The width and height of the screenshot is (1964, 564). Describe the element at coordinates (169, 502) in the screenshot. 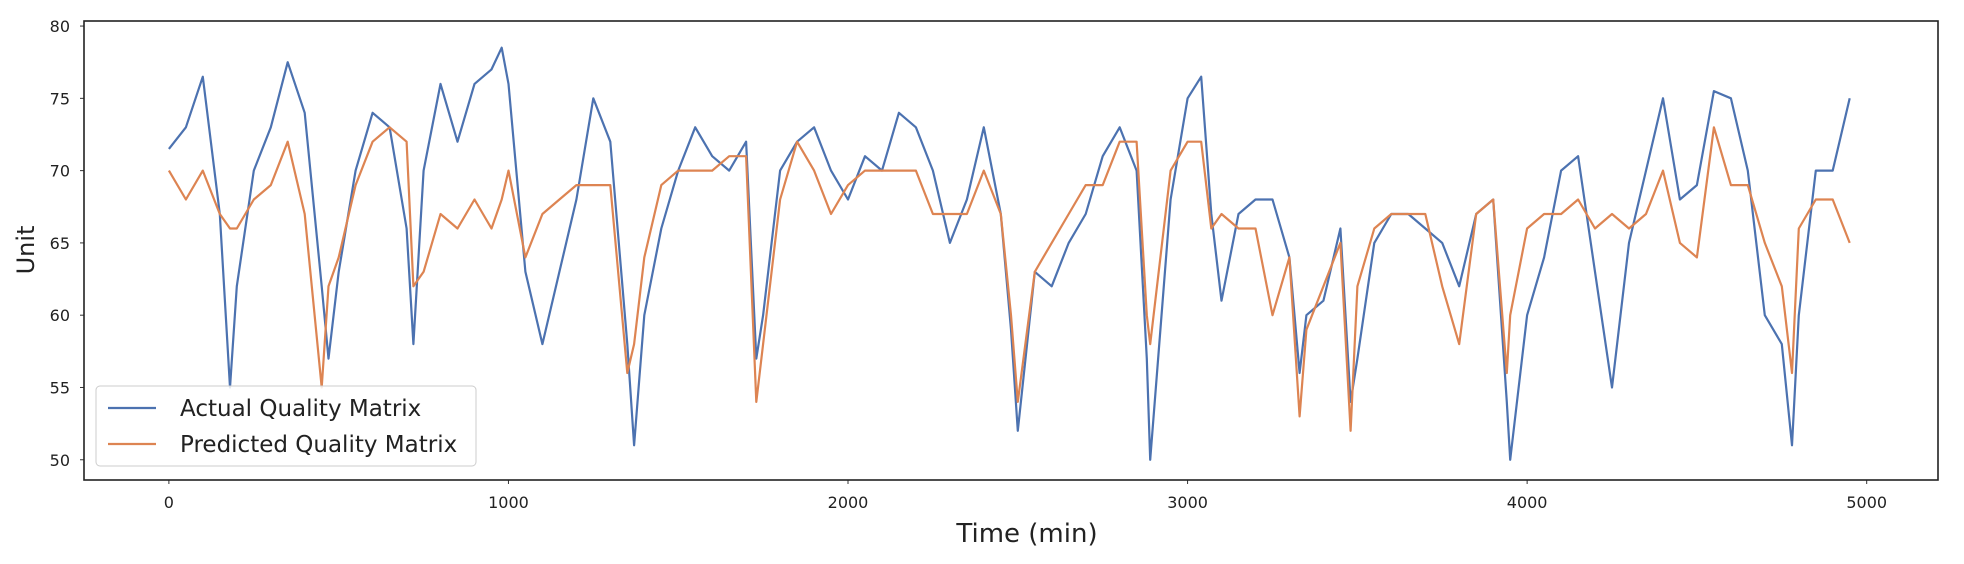

I see `x-tick-label: 0` at that location.